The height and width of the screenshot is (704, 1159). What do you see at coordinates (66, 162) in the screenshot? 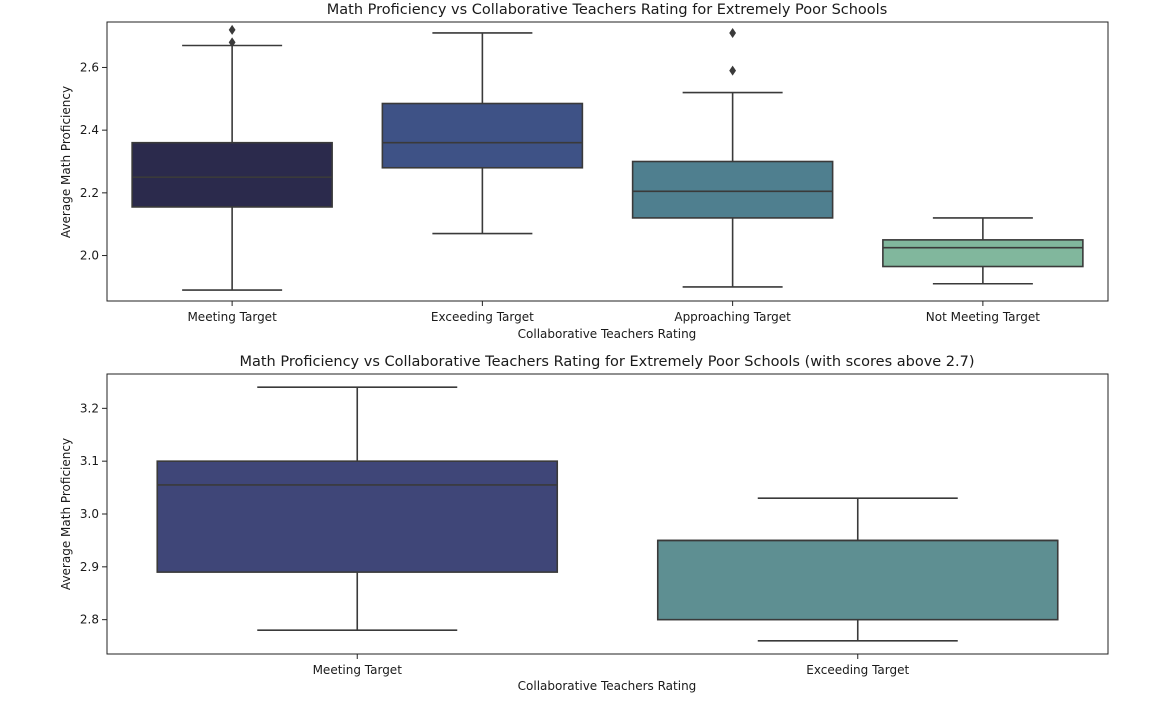
I see `chart-top-y-axis-label: Average Math Proficiency` at bounding box center [66, 162].